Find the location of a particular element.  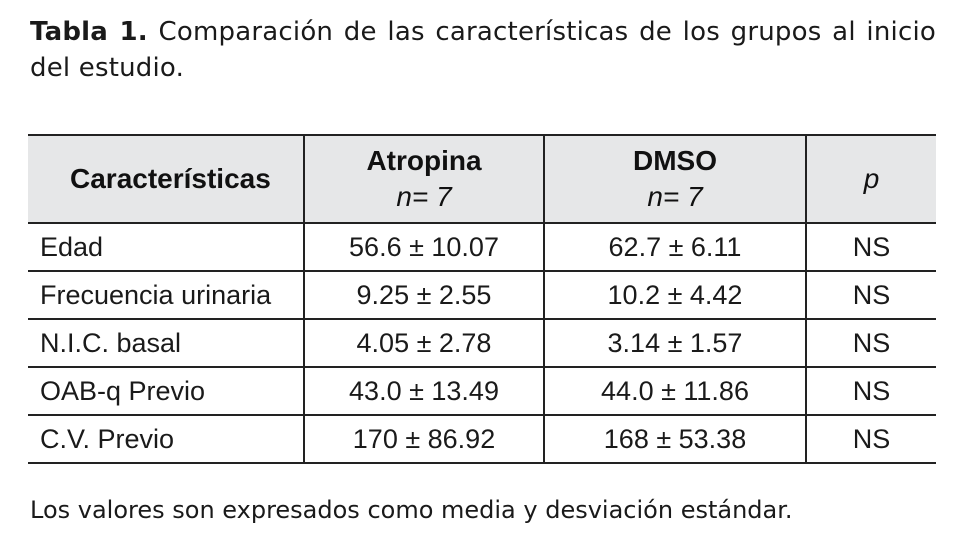

table-row: Edad 56.6 ± 10.07 62.7 ± 6.11 NS is located at coordinates (482, 247).